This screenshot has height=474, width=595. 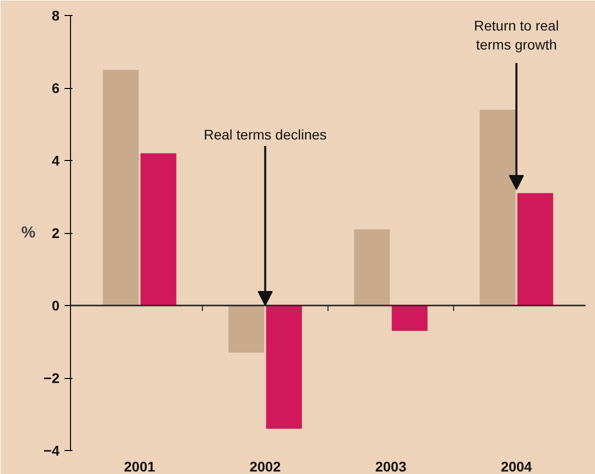 What do you see at coordinates (516, 35) in the screenshot?
I see `annotation: Return to real terms growth` at bounding box center [516, 35].